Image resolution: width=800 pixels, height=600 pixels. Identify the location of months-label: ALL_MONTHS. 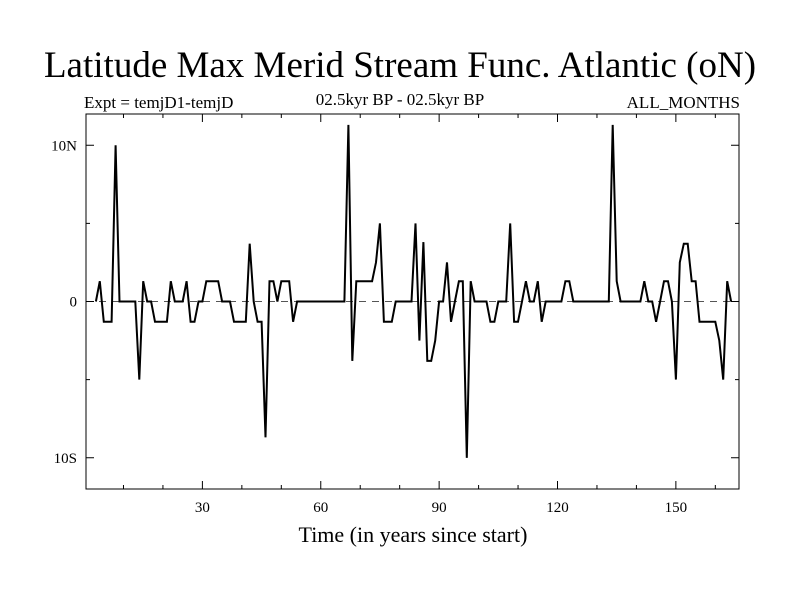
(683, 102).